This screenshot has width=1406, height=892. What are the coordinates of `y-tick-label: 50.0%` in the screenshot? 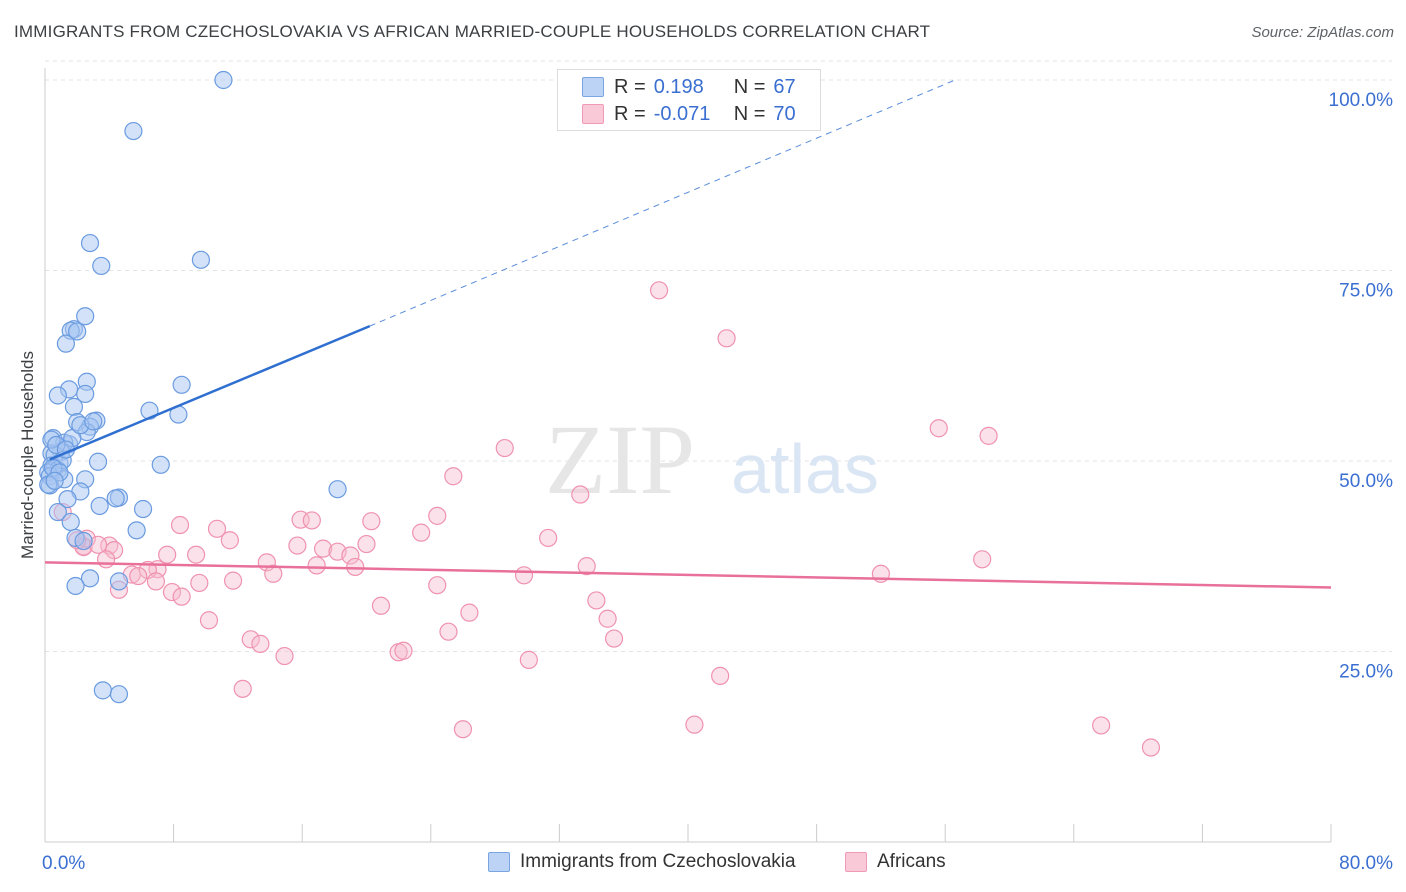 It's located at (1366, 481).